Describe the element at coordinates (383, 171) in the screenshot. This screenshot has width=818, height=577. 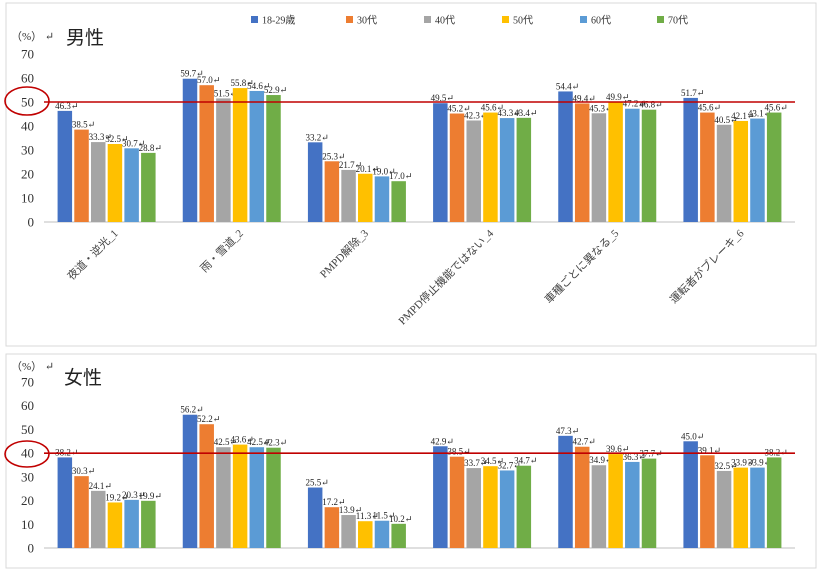
I see `data-label: 19.0↵` at that location.